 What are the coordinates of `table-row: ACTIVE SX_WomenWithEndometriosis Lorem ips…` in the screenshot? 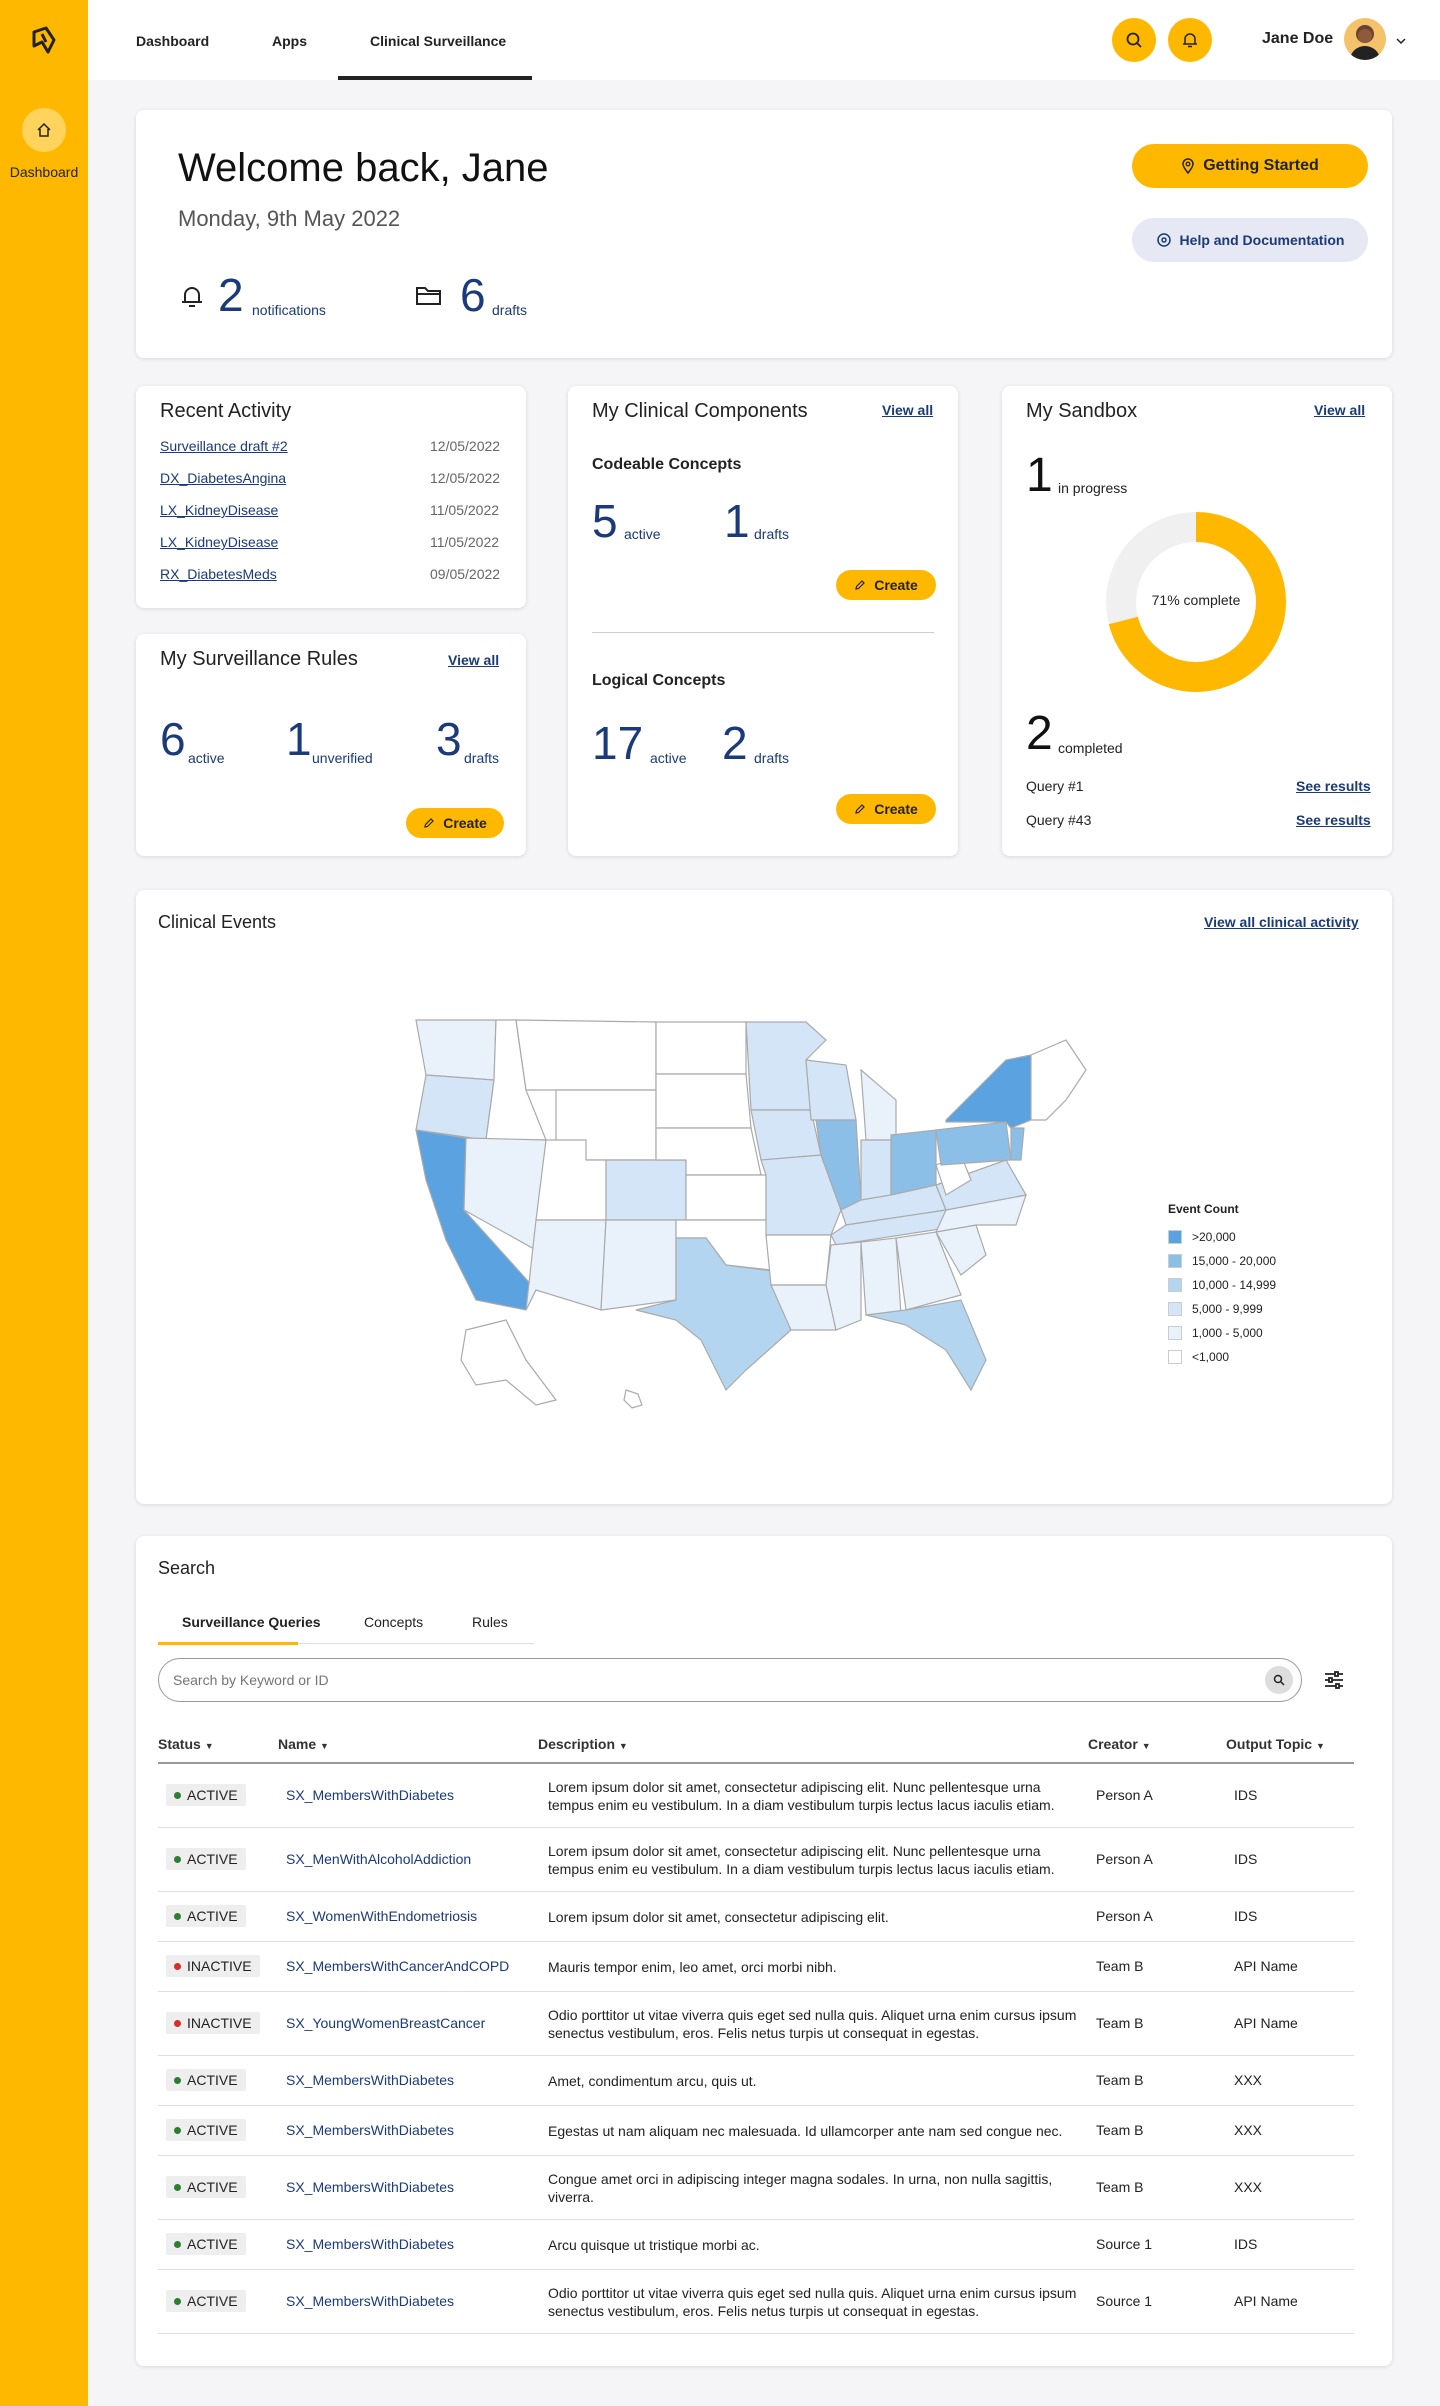 It's located at (756, 1917).